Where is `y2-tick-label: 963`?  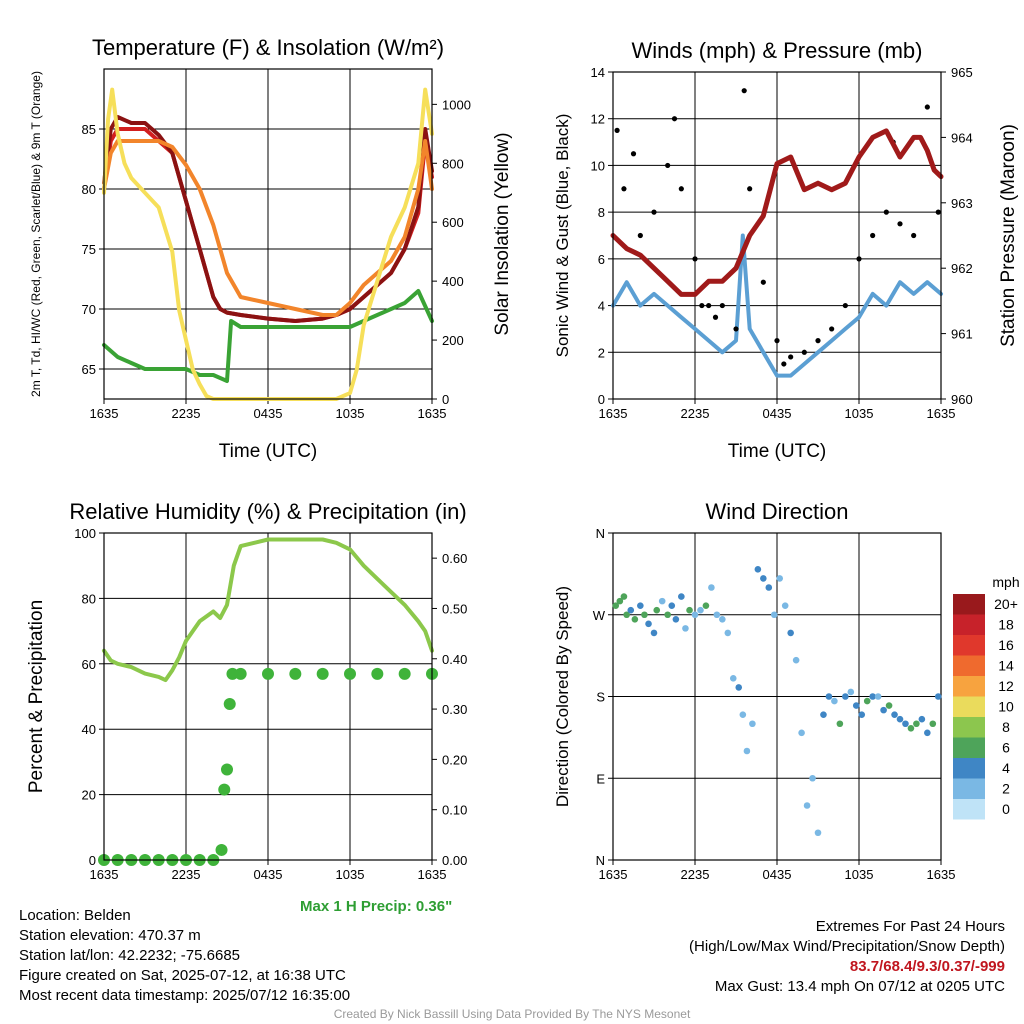
y2-tick-label: 963 is located at coordinates (962, 203).